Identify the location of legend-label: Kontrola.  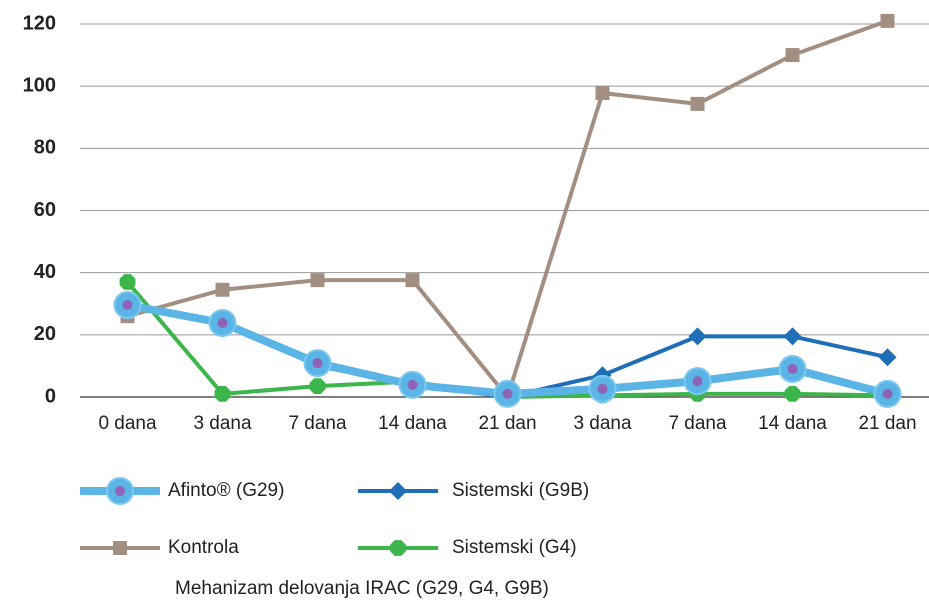
(203, 547).